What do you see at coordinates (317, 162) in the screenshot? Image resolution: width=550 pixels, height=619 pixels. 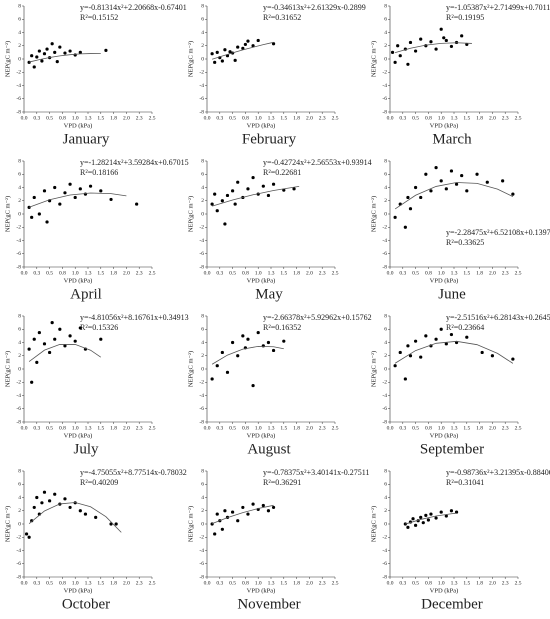 I see `fit-equation: y=-0.42724x²+2.56553x+0.93914` at bounding box center [317, 162].